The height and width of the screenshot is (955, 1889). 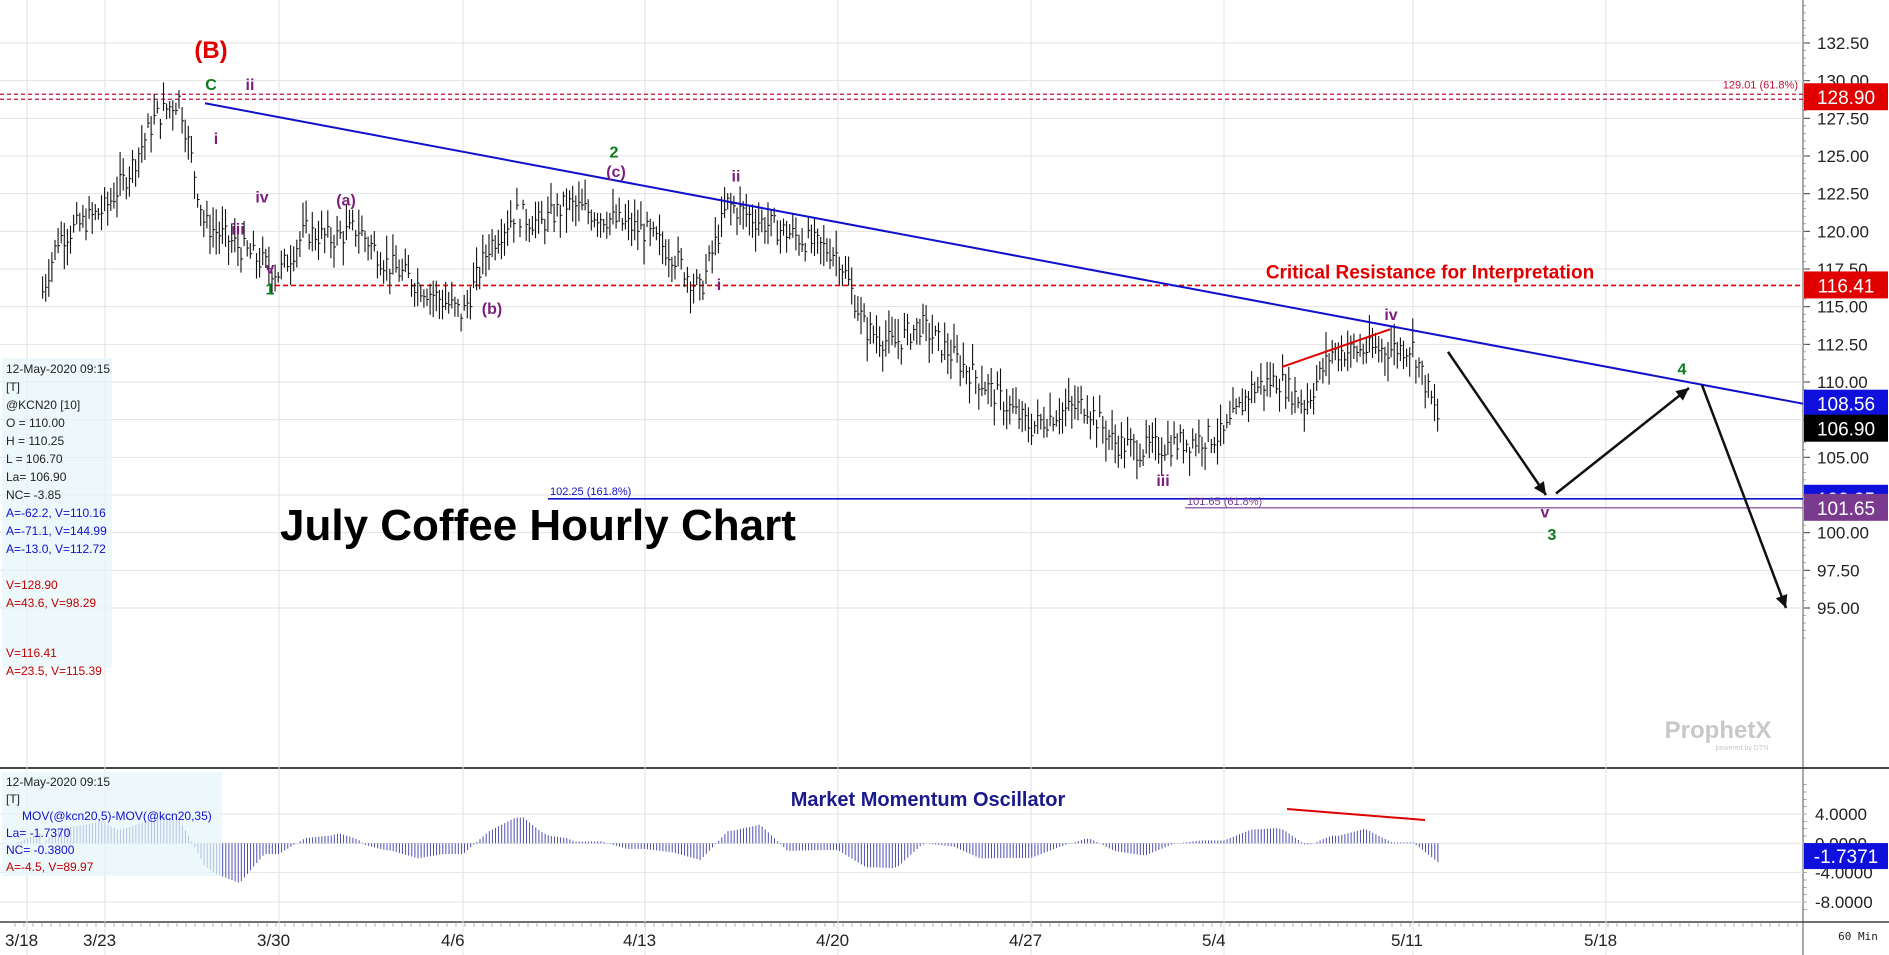 What do you see at coordinates (616, 172) in the screenshot?
I see `wave-label: (c)` at bounding box center [616, 172].